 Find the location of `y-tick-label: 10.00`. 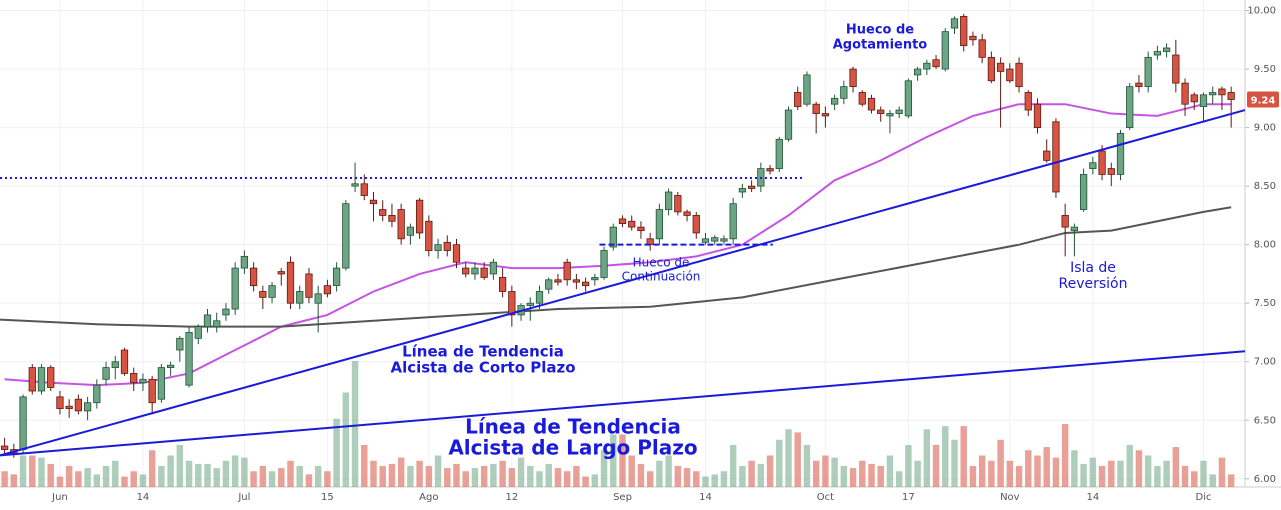

y-tick-label: 10.00 is located at coordinates (1261, 11).